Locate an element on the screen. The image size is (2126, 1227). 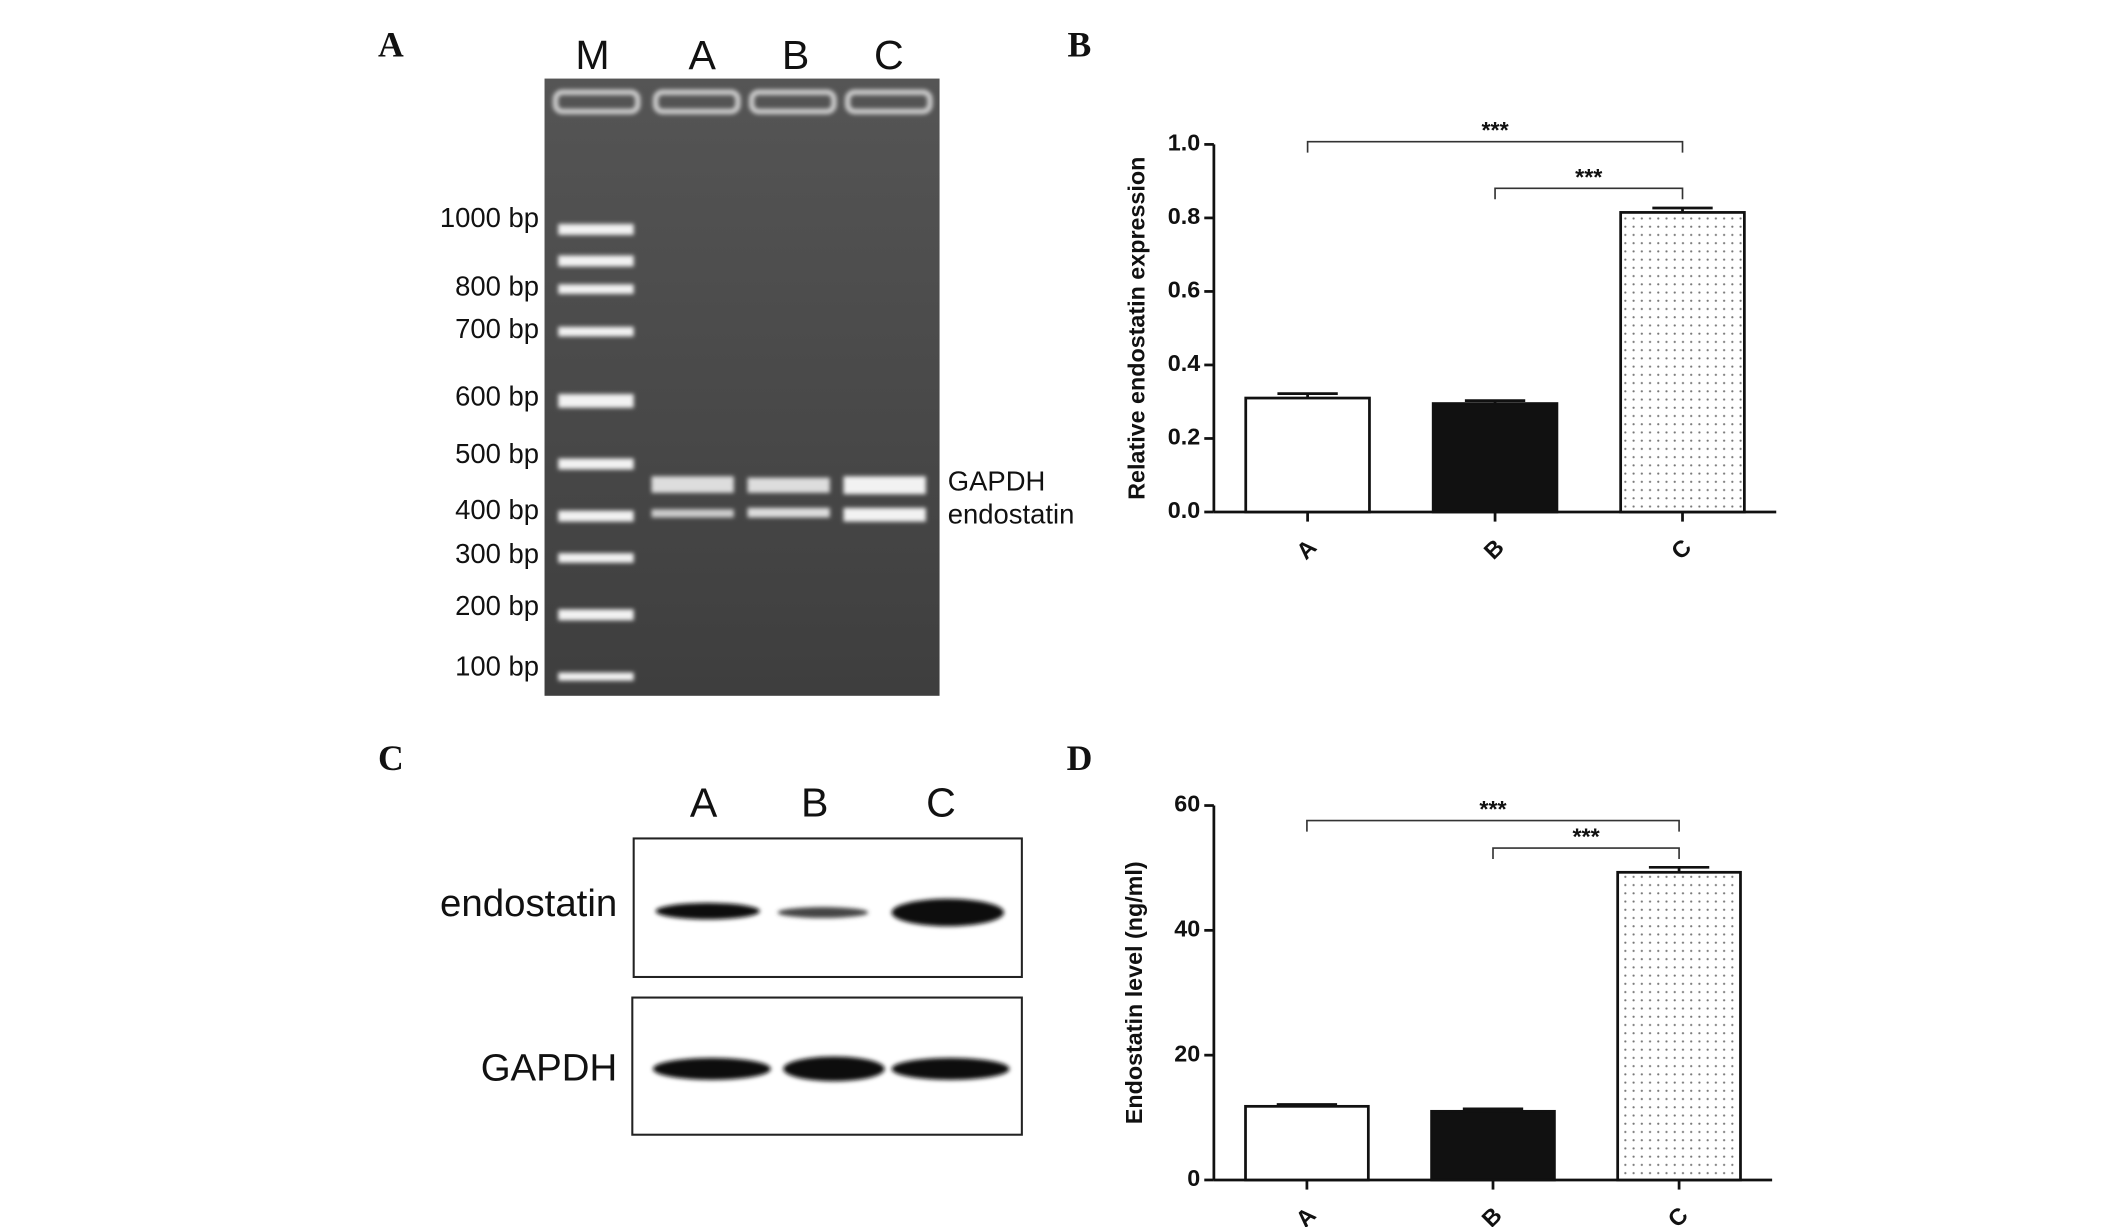
panel-label: B is located at coordinates (1080, 45).